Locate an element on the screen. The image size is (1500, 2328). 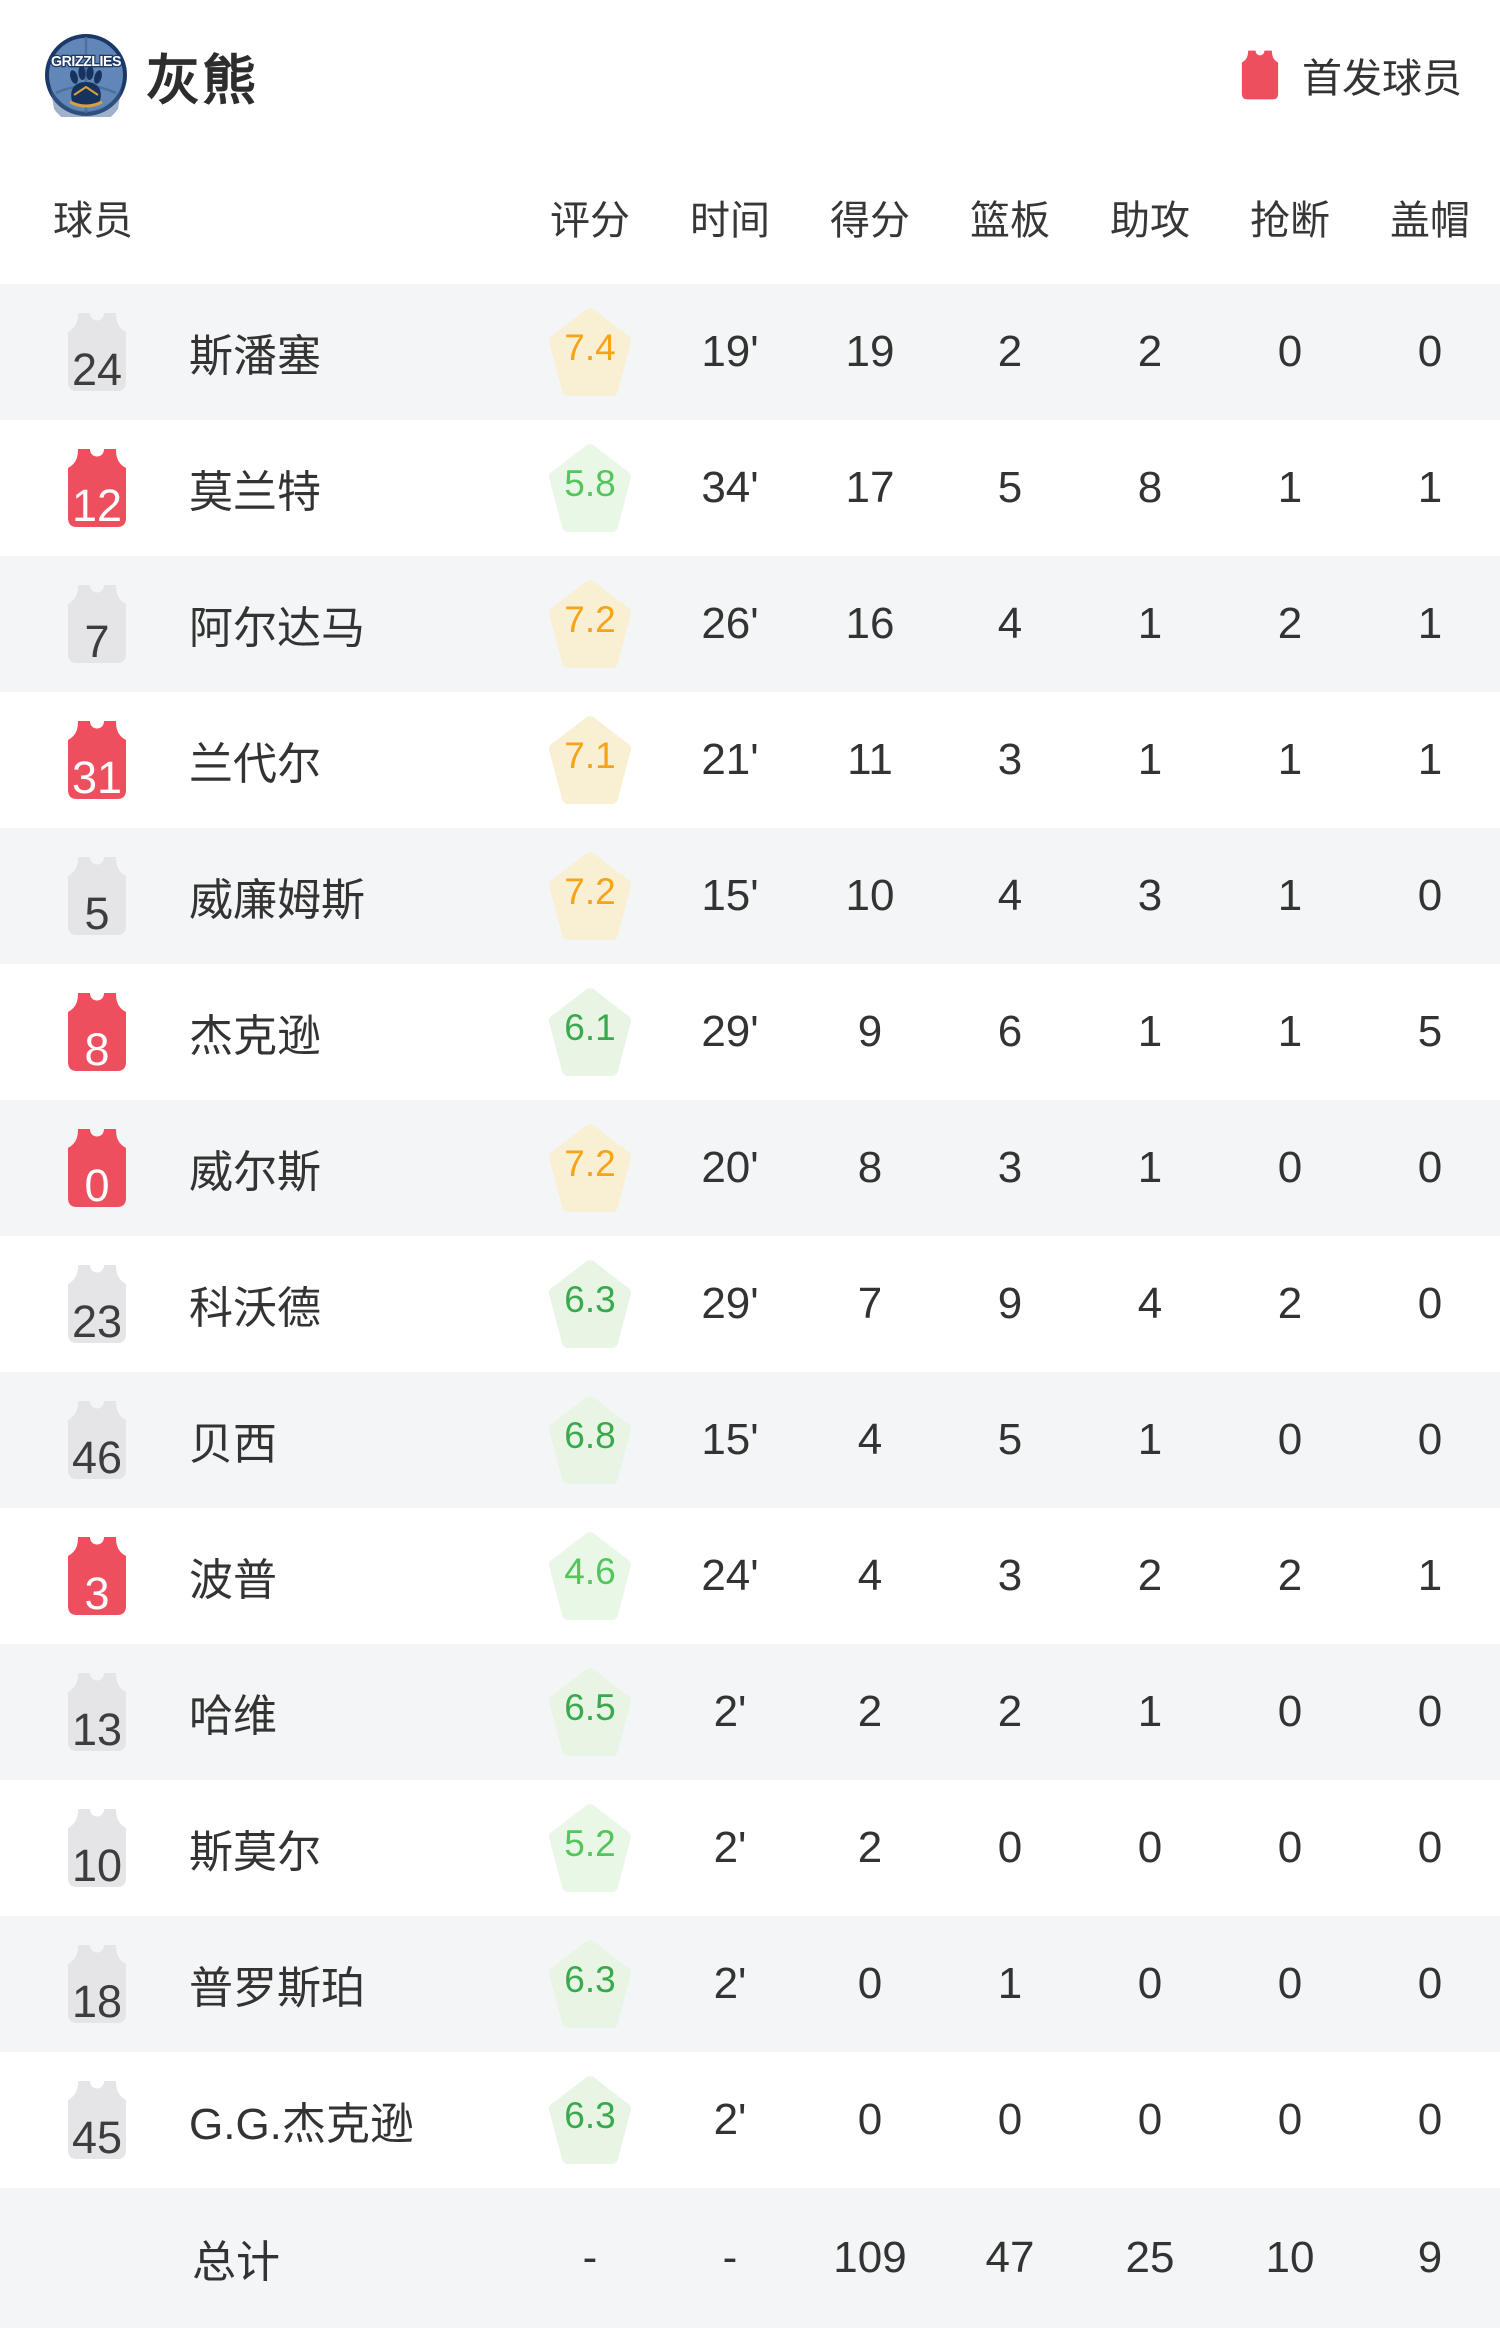
stat-points: 4 is located at coordinates (870, 1575).